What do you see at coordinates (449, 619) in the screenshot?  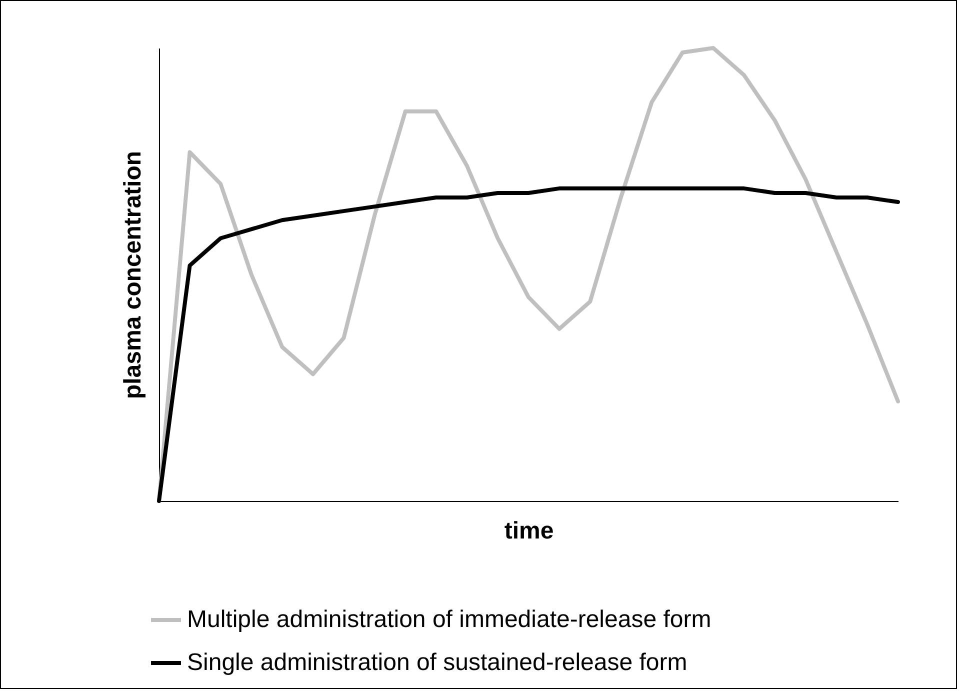 I see `legend-label: Multiple administration of immediate-release form` at bounding box center [449, 619].